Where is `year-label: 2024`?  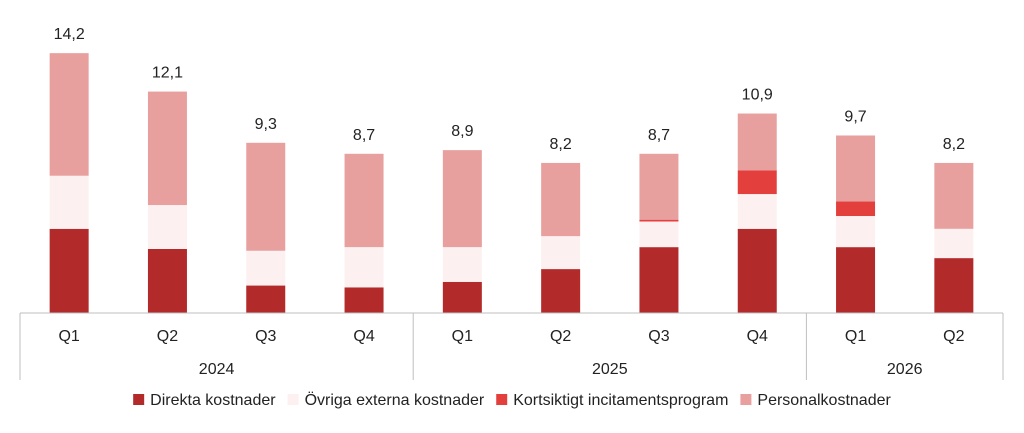
year-label: 2024 is located at coordinates (217, 369).